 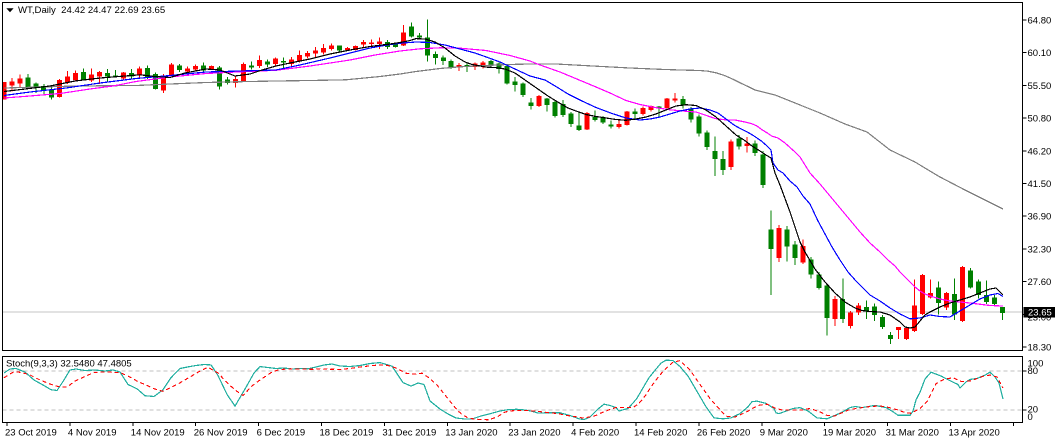 What do you see at coordinates (221, 433) in the screenshot?
I see `svg-text: 26 Nov 2019` at bounding box center [221, 433].